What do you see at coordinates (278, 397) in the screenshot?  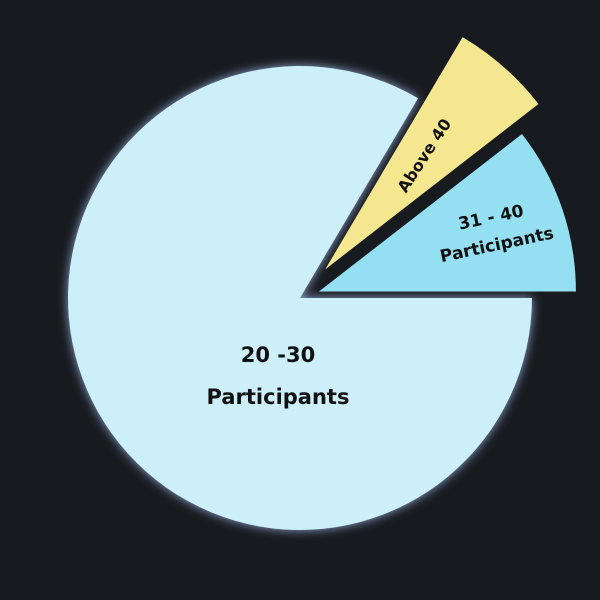 I see `slice-label: Participants` at bounding box center [278, 397].